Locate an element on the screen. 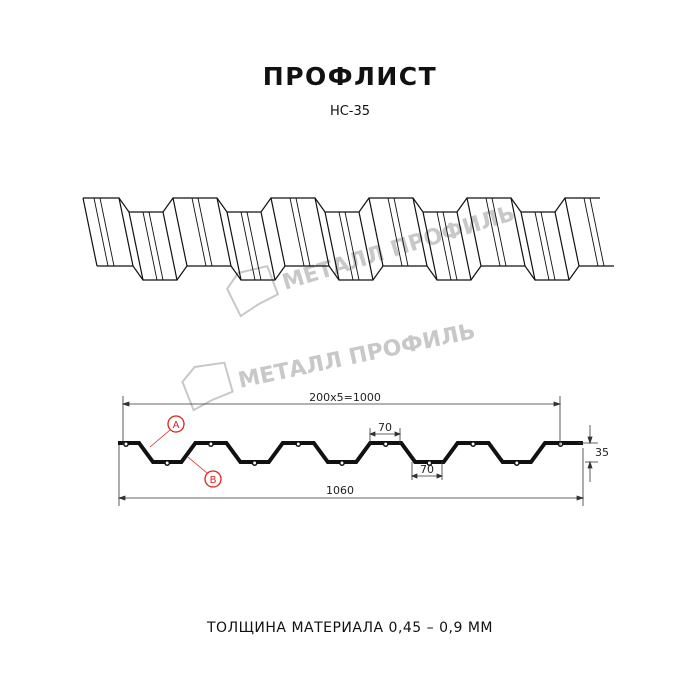 The width and height of the screenshot is (700, 700). marker-b-label: B is located at coordinates (213, 480).